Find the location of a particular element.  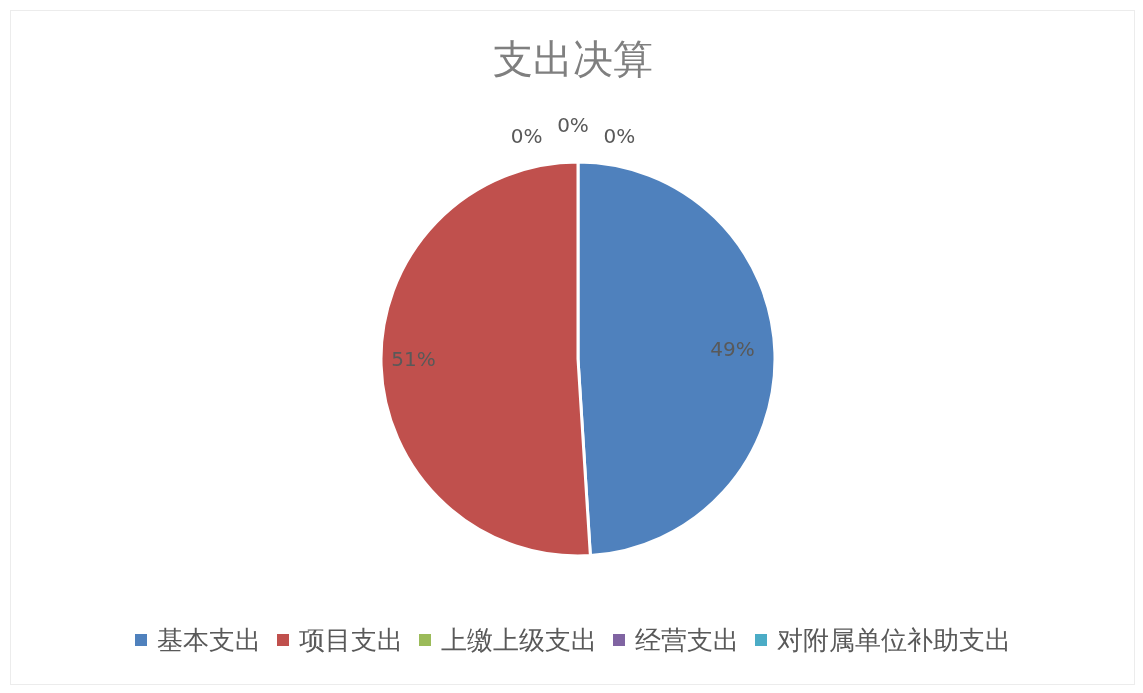

legend-label: 经营支出 is located at coordinates (686, 640).